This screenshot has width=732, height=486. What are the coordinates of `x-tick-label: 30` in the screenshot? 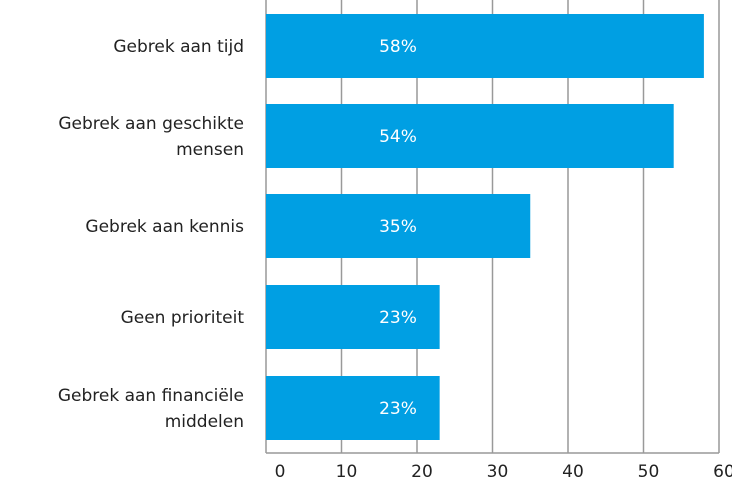 It's located at (498, 472).